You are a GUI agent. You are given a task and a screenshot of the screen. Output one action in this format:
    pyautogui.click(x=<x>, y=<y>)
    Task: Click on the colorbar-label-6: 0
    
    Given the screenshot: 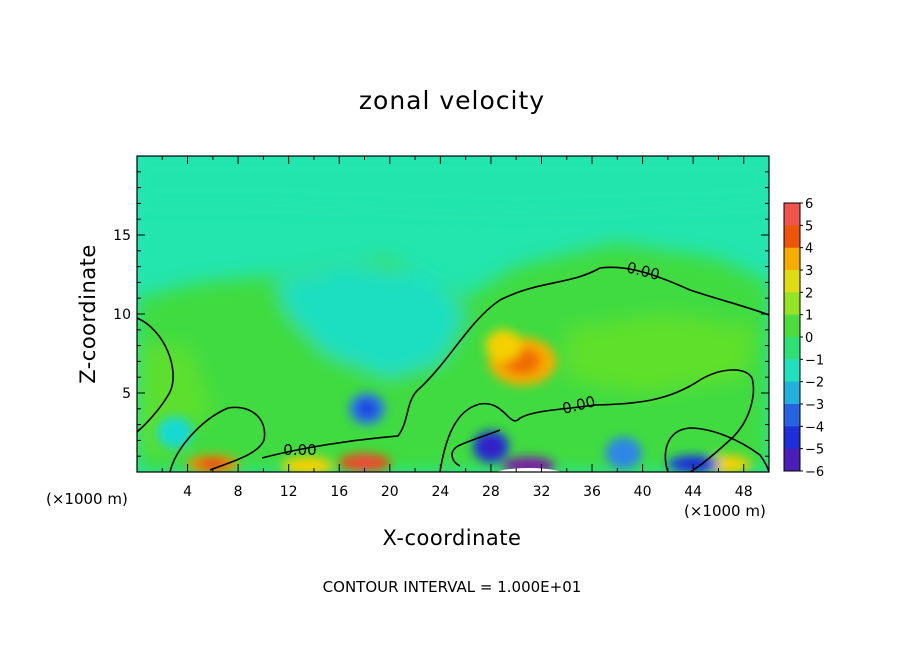 What is the action you would take?
    pyautogui.click(x=809, y=338)
    